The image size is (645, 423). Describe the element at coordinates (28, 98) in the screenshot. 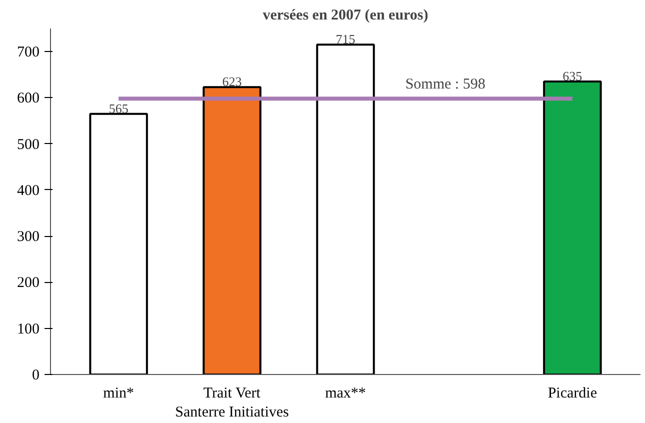

I see `y-tick-label: 600` at that location.